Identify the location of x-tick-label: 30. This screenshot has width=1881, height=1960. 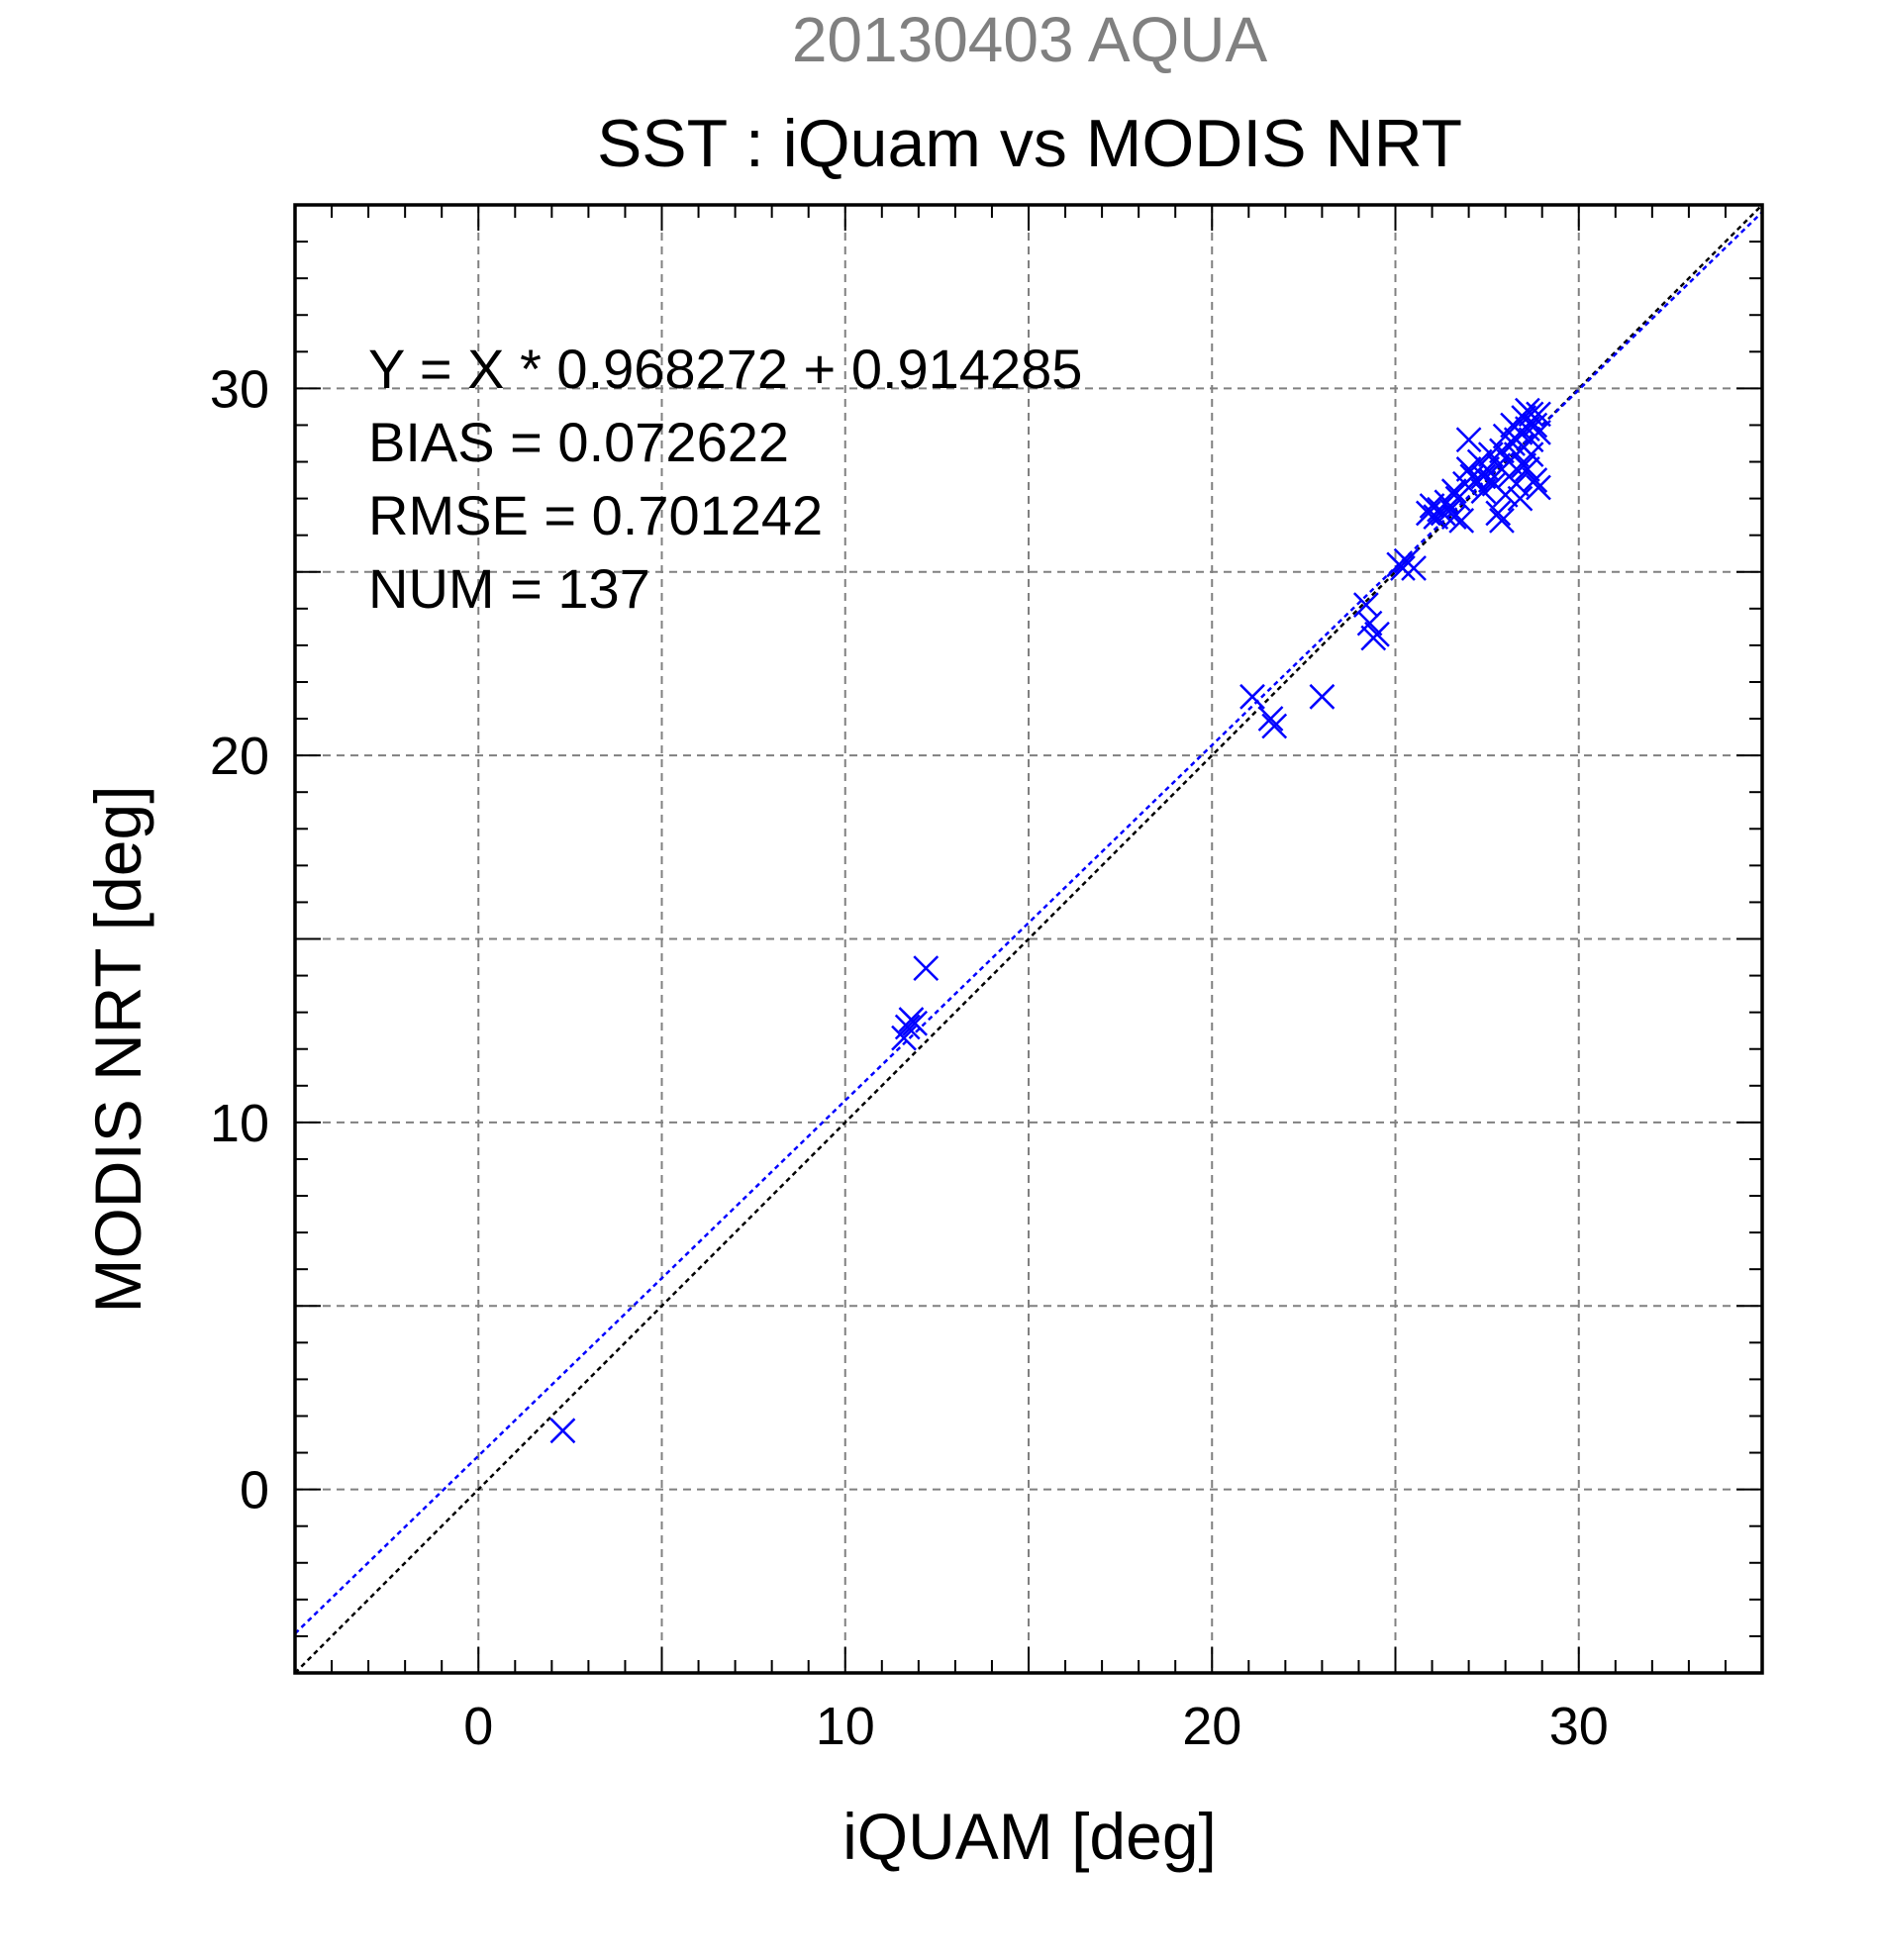
(1579, 1726).